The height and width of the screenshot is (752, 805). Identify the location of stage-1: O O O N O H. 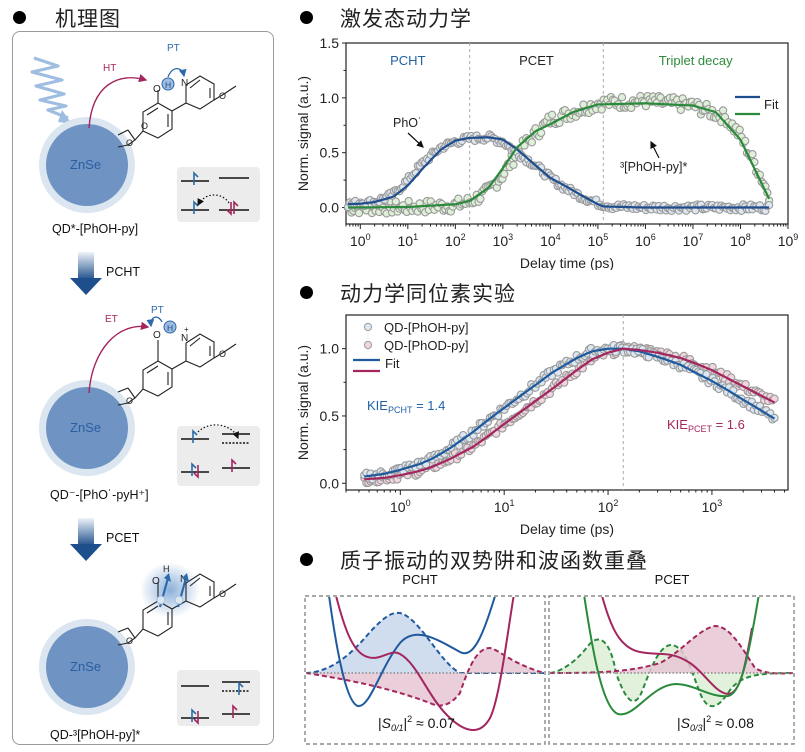
(145, 139).